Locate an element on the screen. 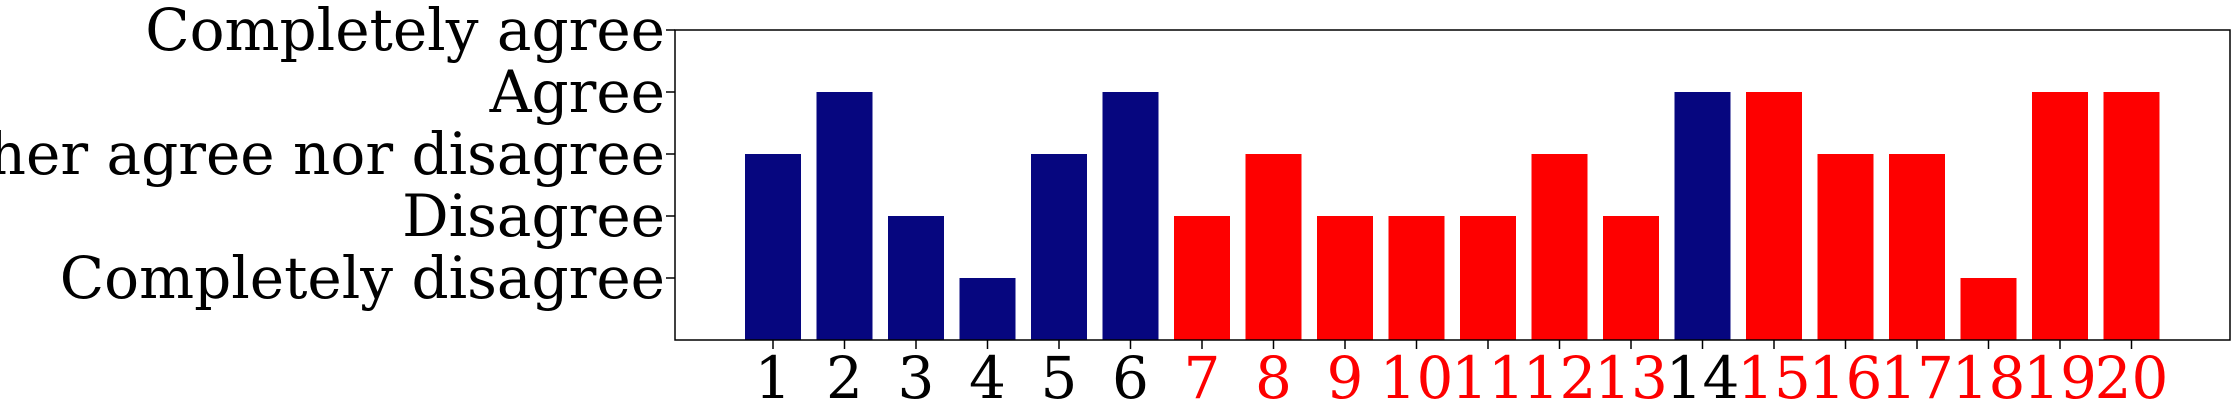  y-tick-label: Completely agree is located at coordinates (405, 32).